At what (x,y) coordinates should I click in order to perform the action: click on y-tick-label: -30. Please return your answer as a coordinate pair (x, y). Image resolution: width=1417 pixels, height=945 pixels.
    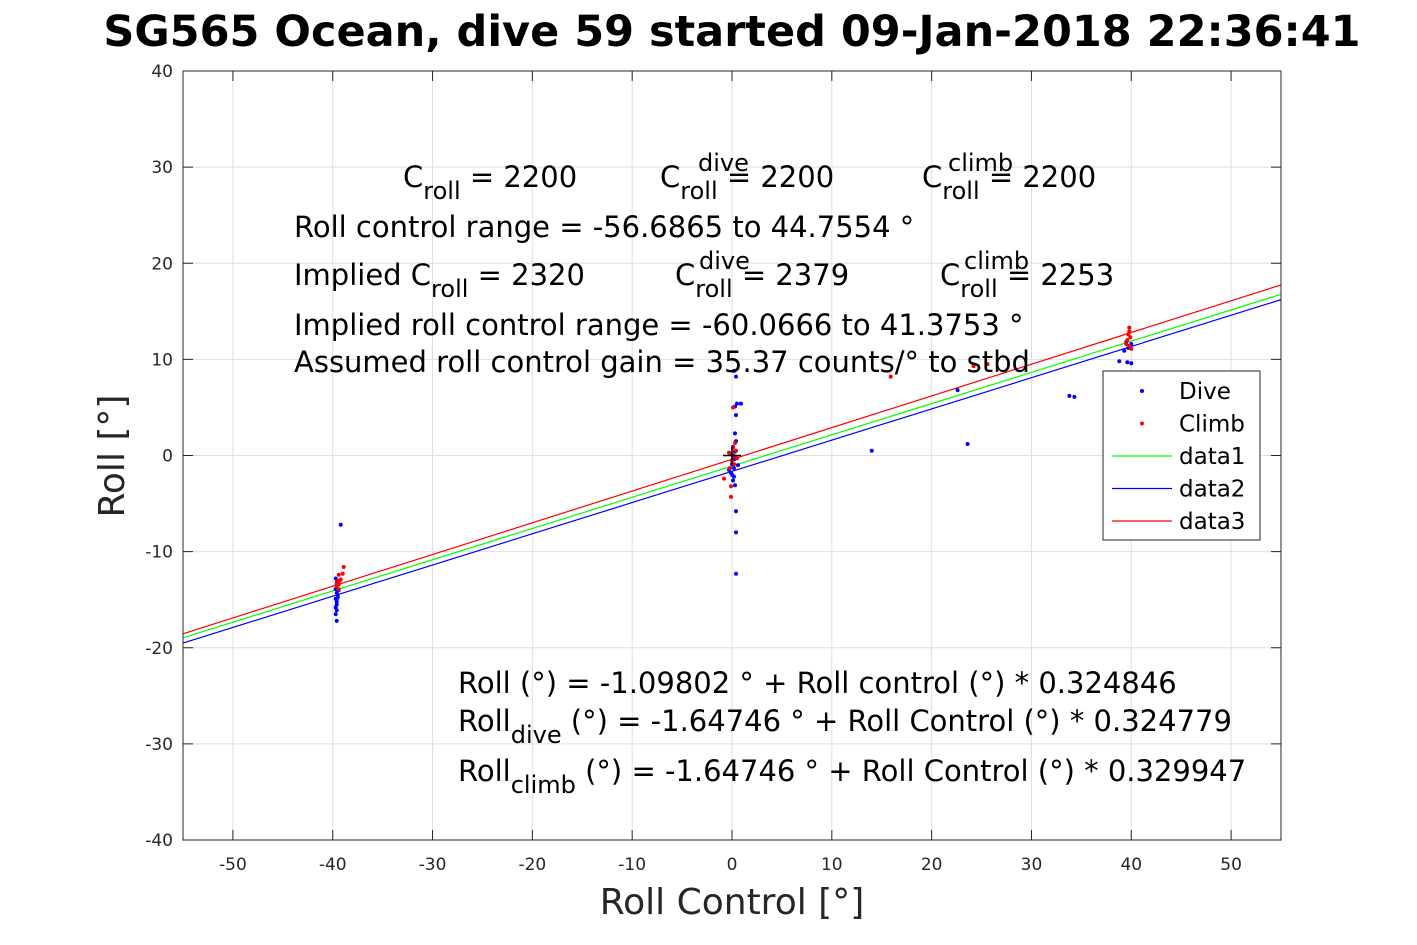
    Looking at the image, I should click on (159, 745).